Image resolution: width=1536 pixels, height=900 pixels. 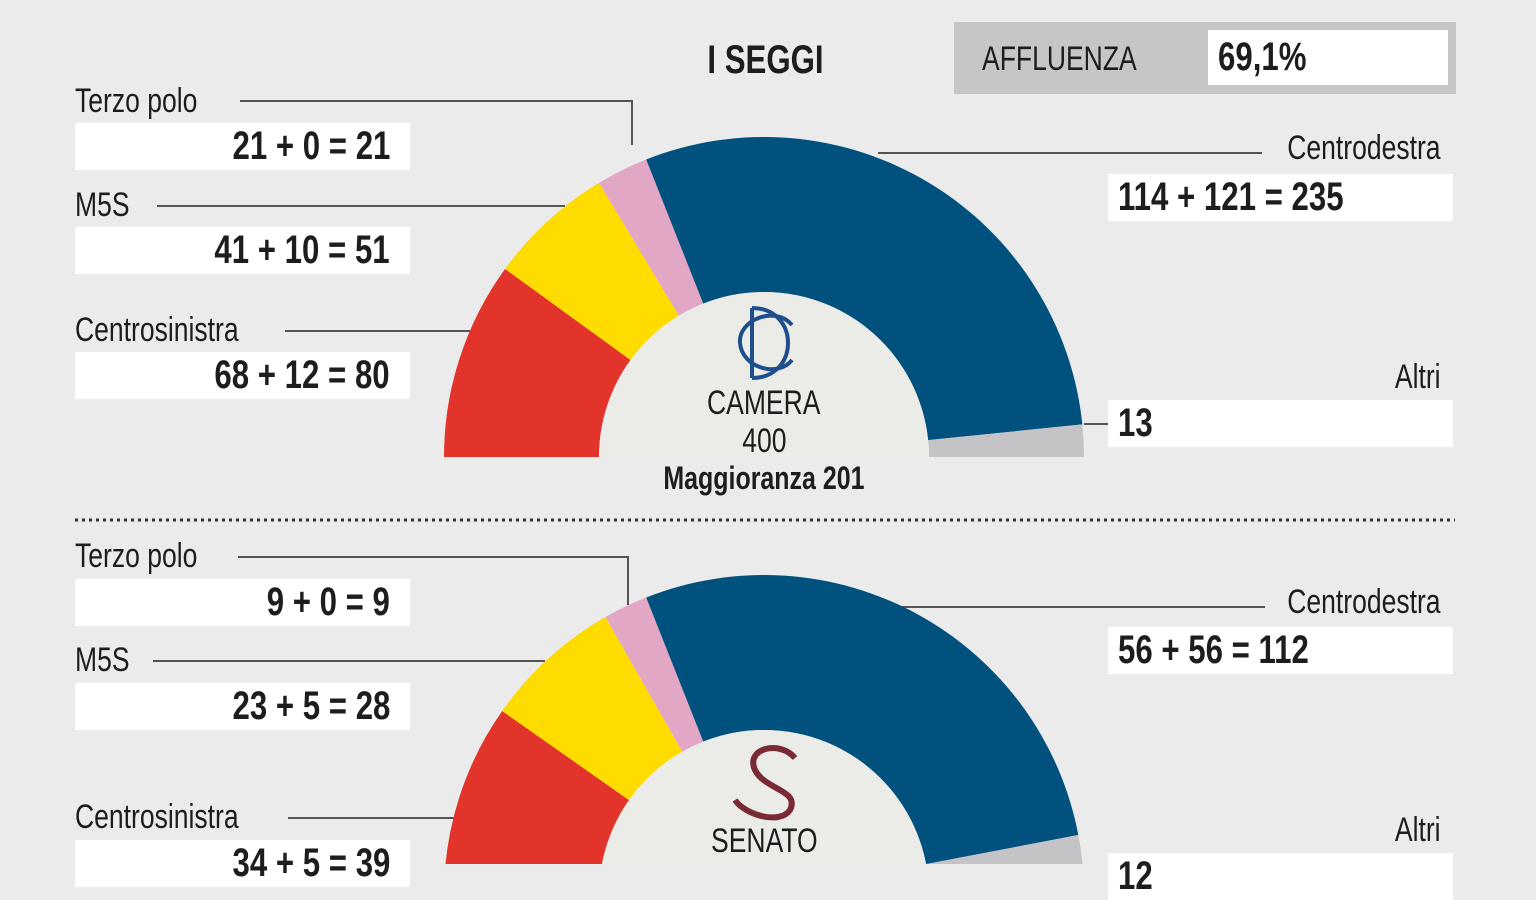 What do you see at coordinates (436, 122) in the screenshot?
I see `leader-camera-terzo-polo` at bounding box center [436, 122].